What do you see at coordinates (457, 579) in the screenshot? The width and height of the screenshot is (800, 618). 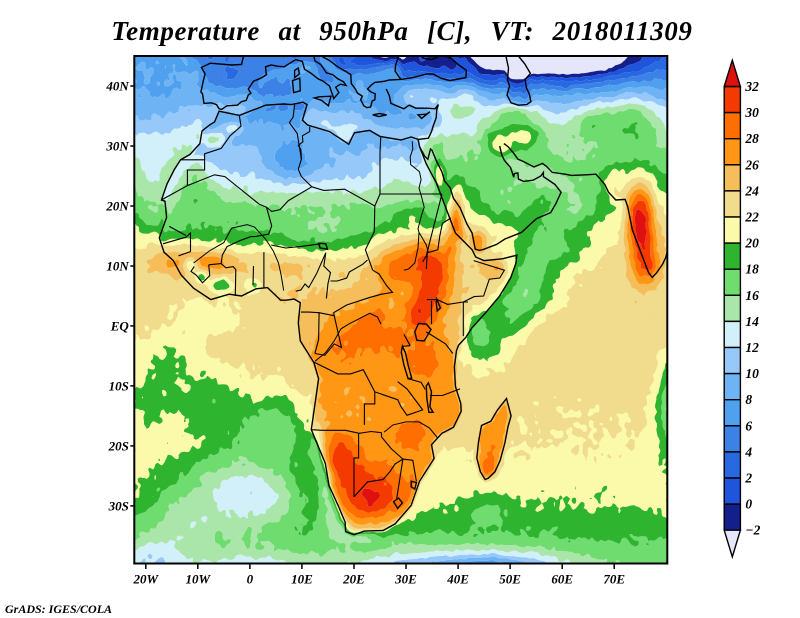 I see `svg-text: 40E` at bounding box center [457, 579].